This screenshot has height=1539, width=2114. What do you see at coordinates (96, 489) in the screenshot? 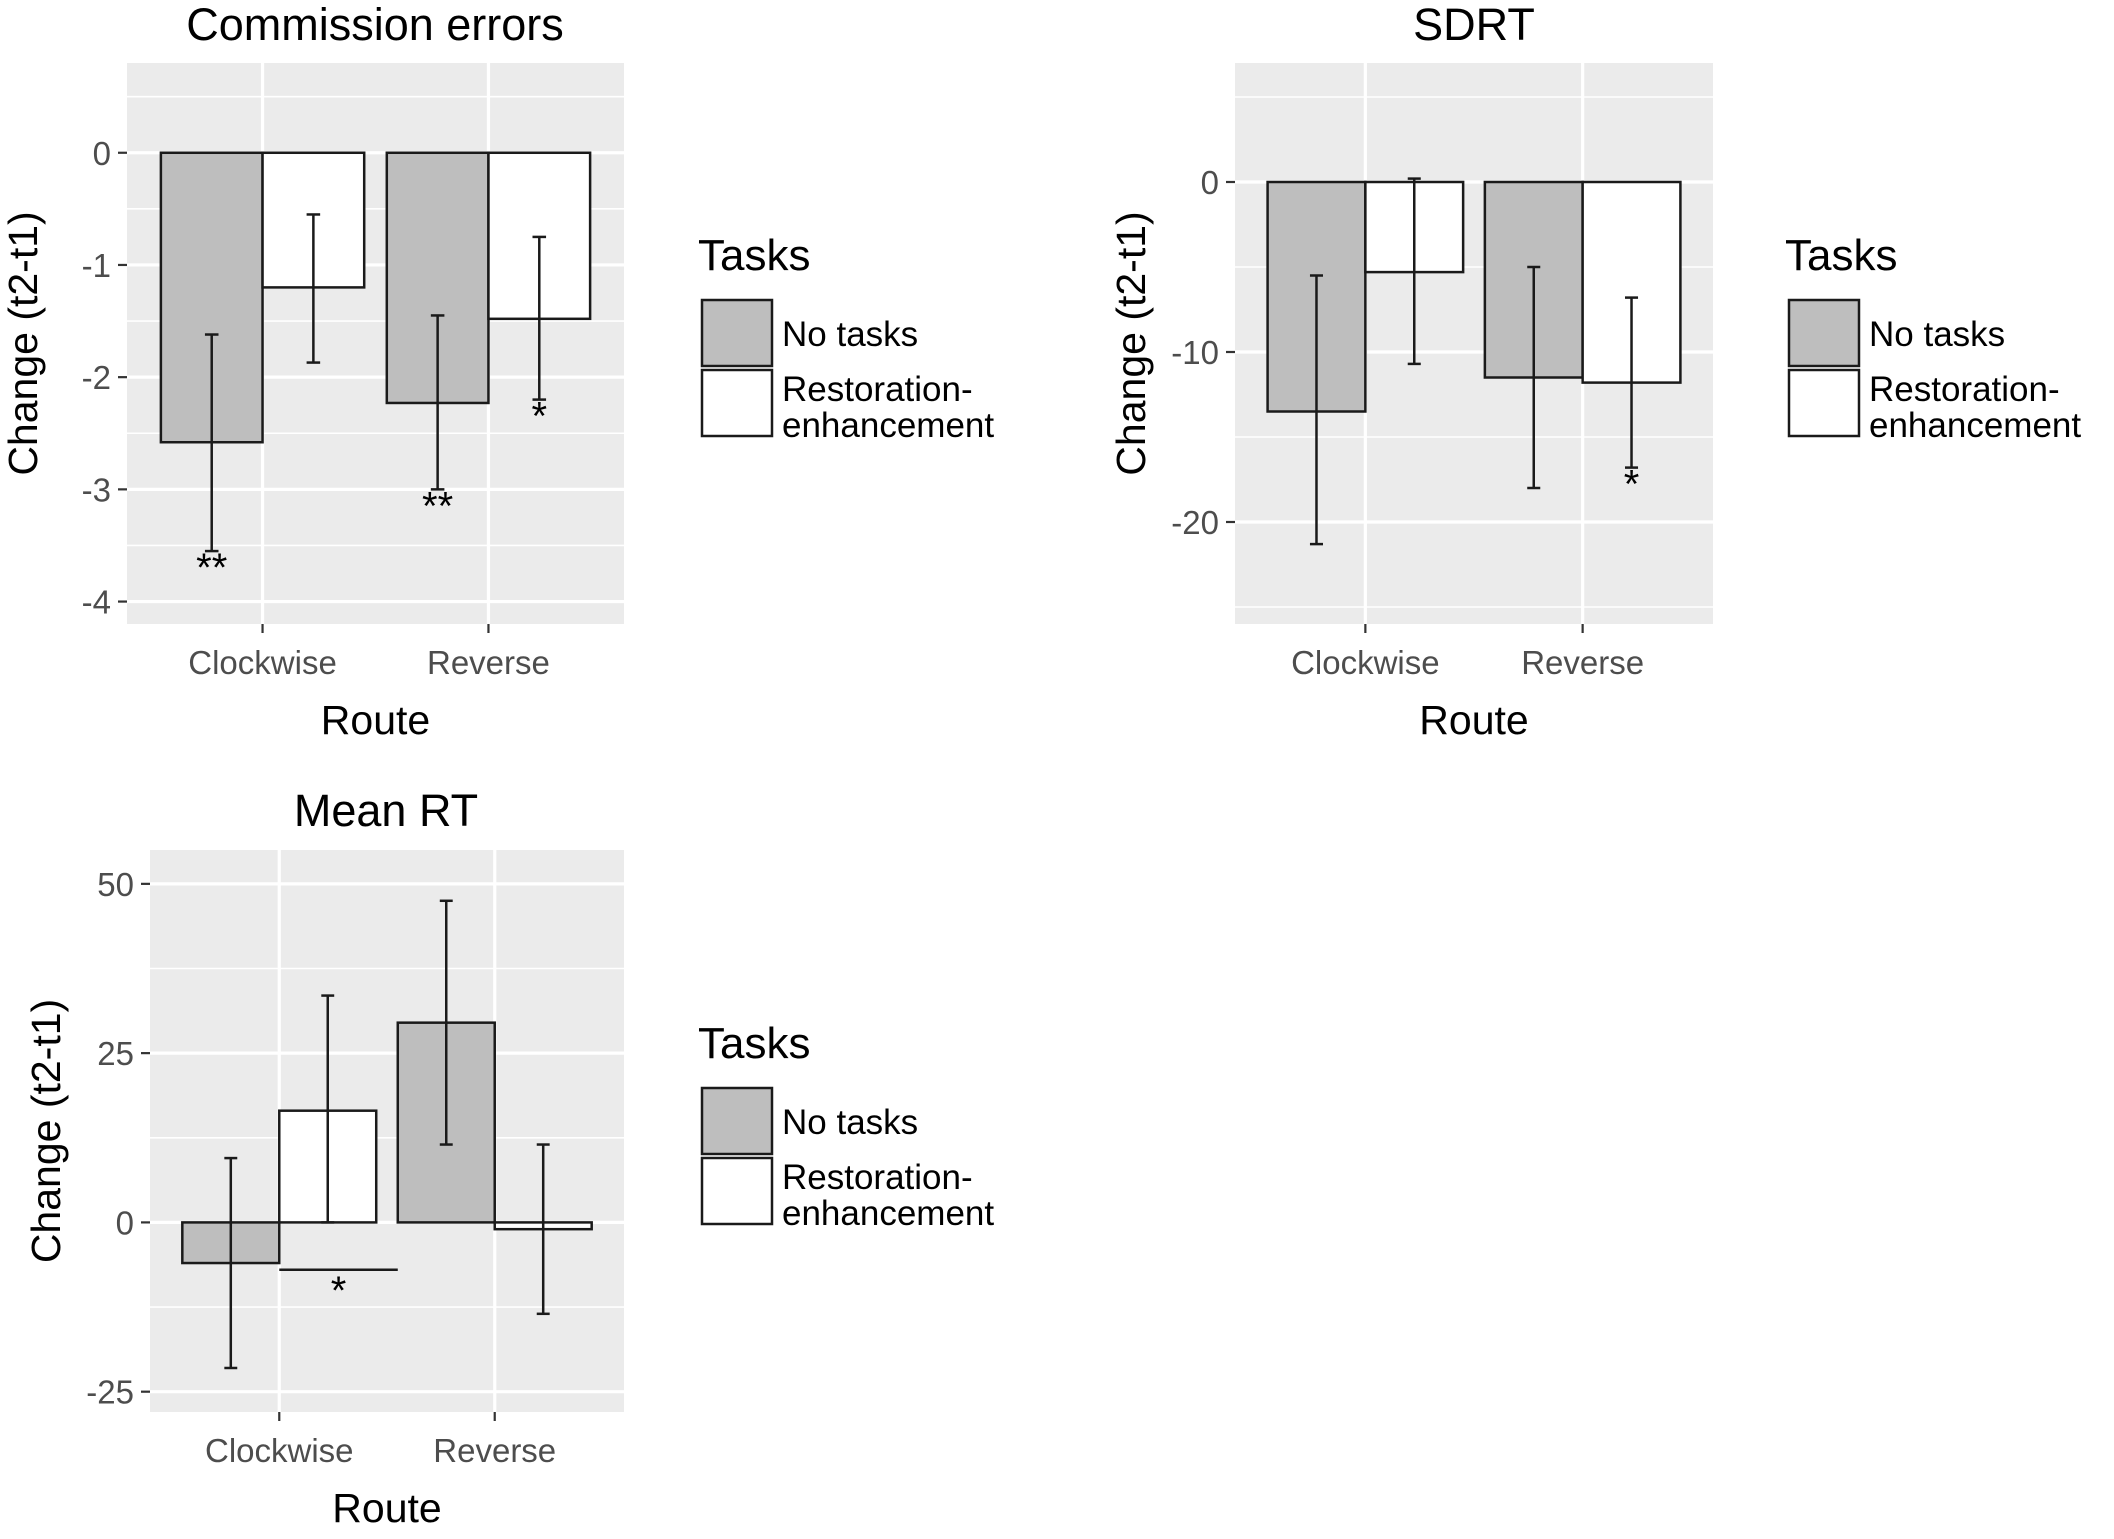
I see `y-tick-label: -3` at bounding box center [96, 489].